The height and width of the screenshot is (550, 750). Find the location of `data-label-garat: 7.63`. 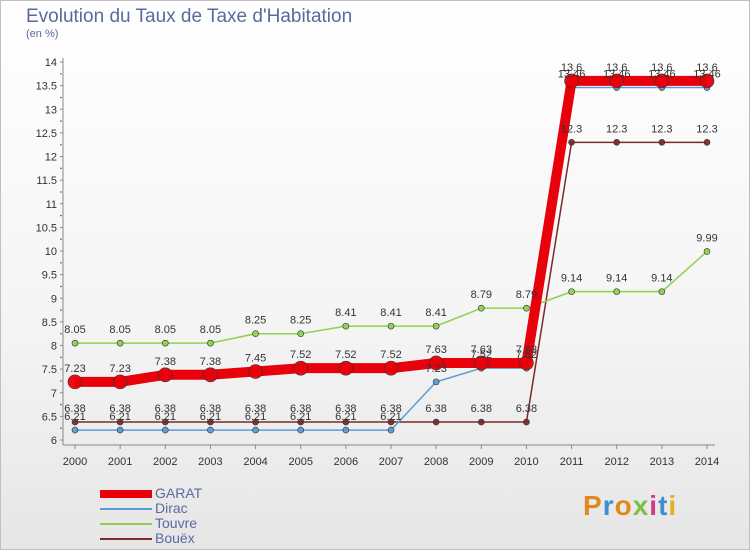

data-label-garat: 7.63 is located at coordinates (481, 350).